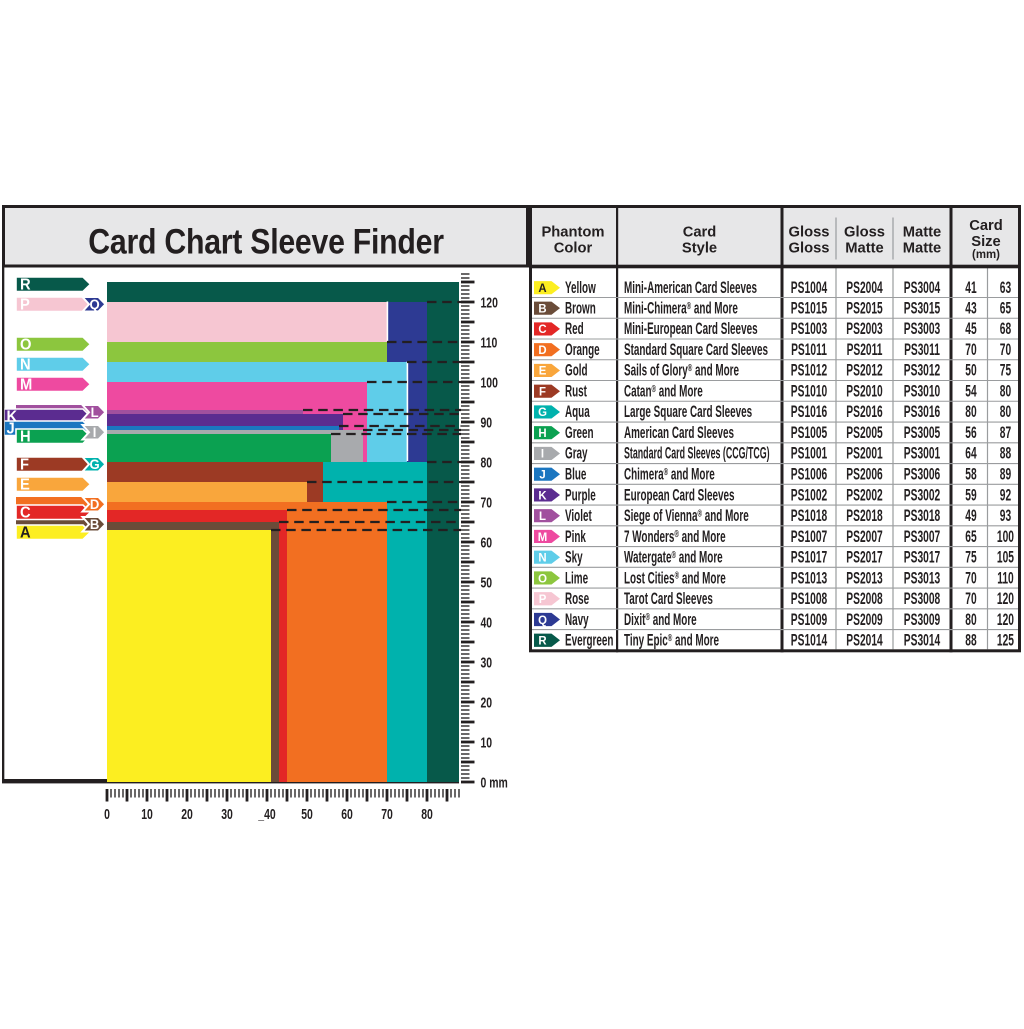 The image size is (1024, 1029). I want to click on svg-text: PS2015, so click(864, 308).